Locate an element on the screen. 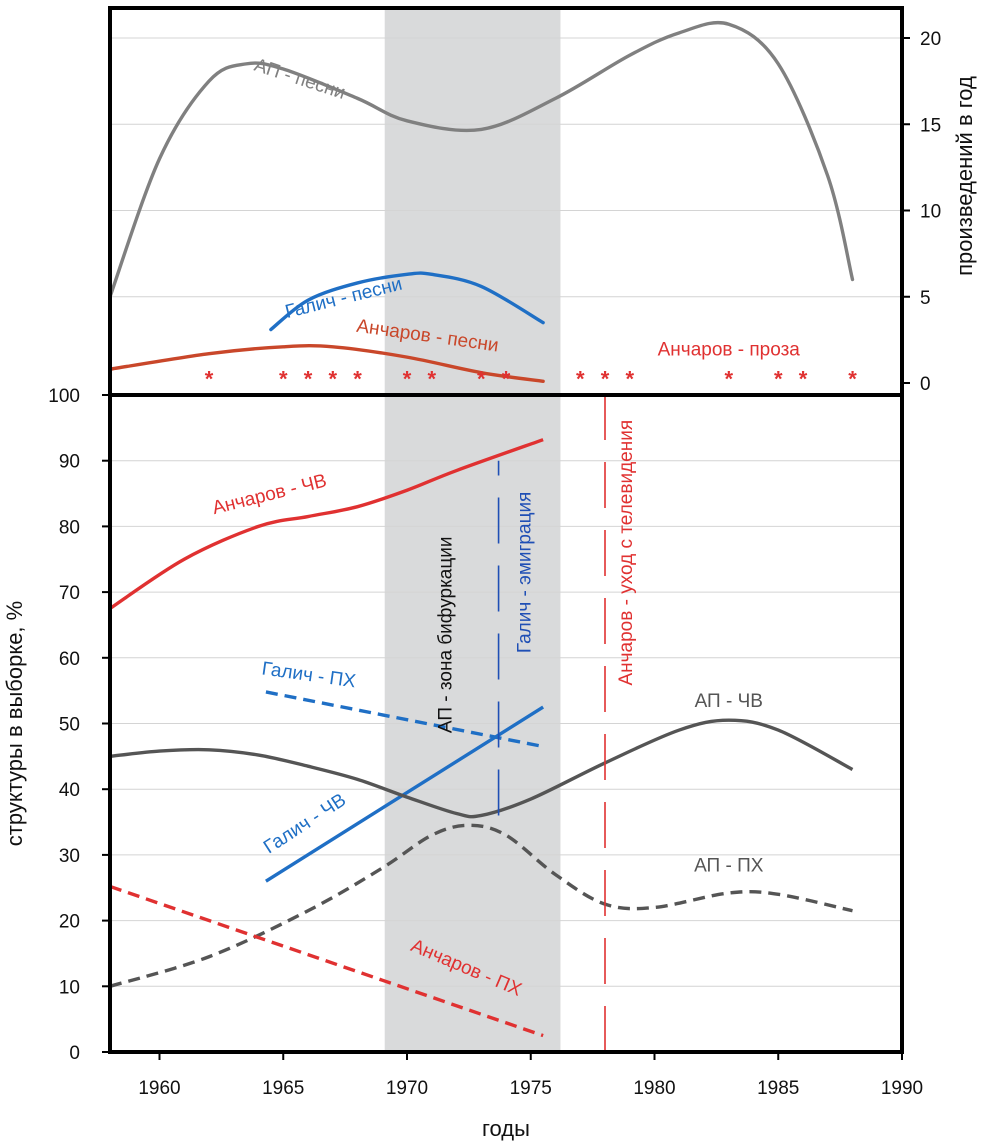 The height and width of the screenshot is (1144, 985). label-ancharov-tv: Анчаров - уход с телевидения is located at coordinates (626, 553).